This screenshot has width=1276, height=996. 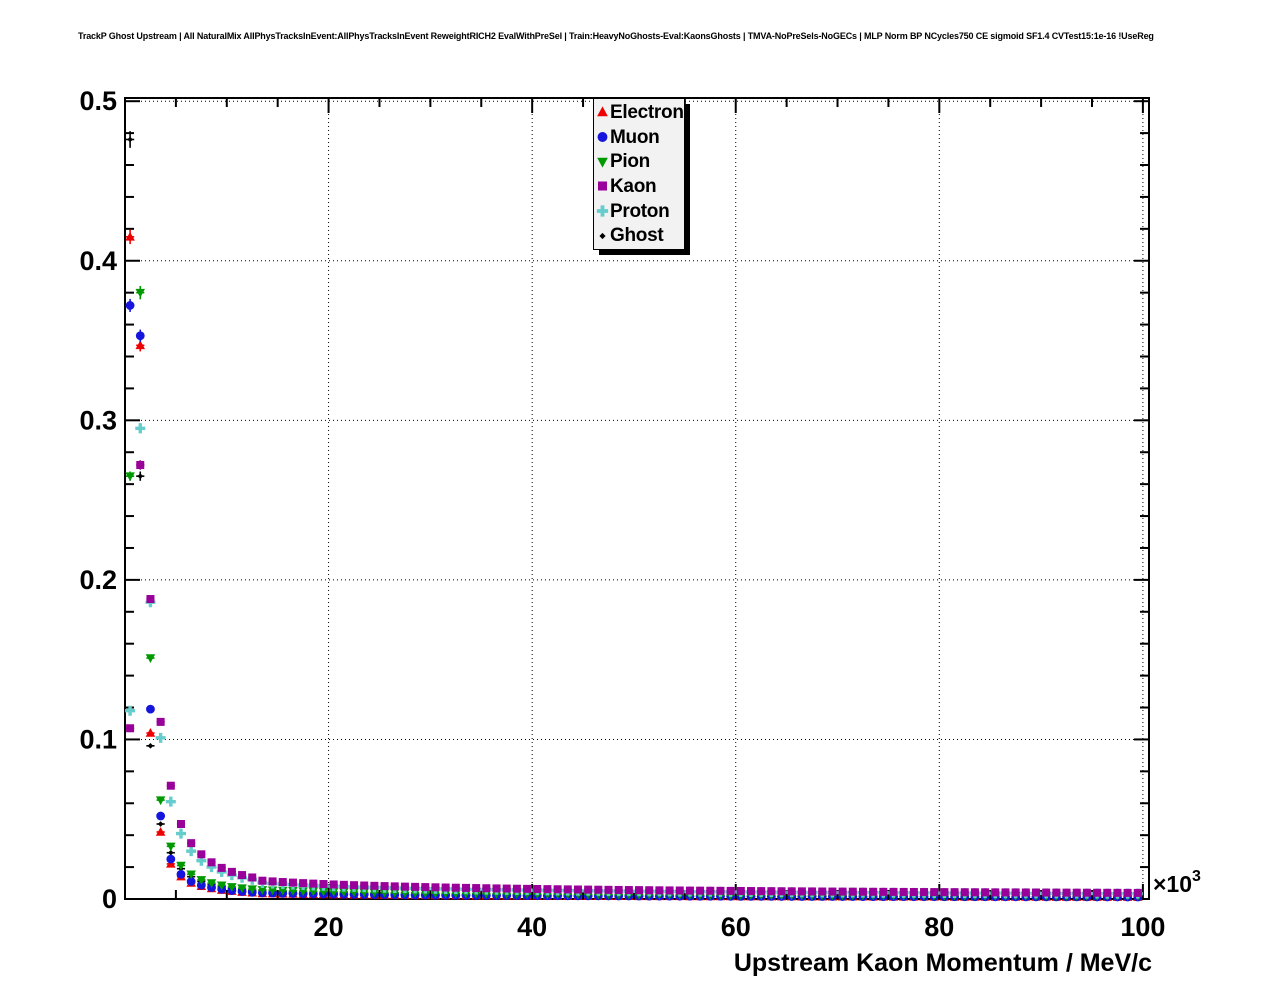 I want to click on x-tick-label: 60, so click(x=736, y=927).